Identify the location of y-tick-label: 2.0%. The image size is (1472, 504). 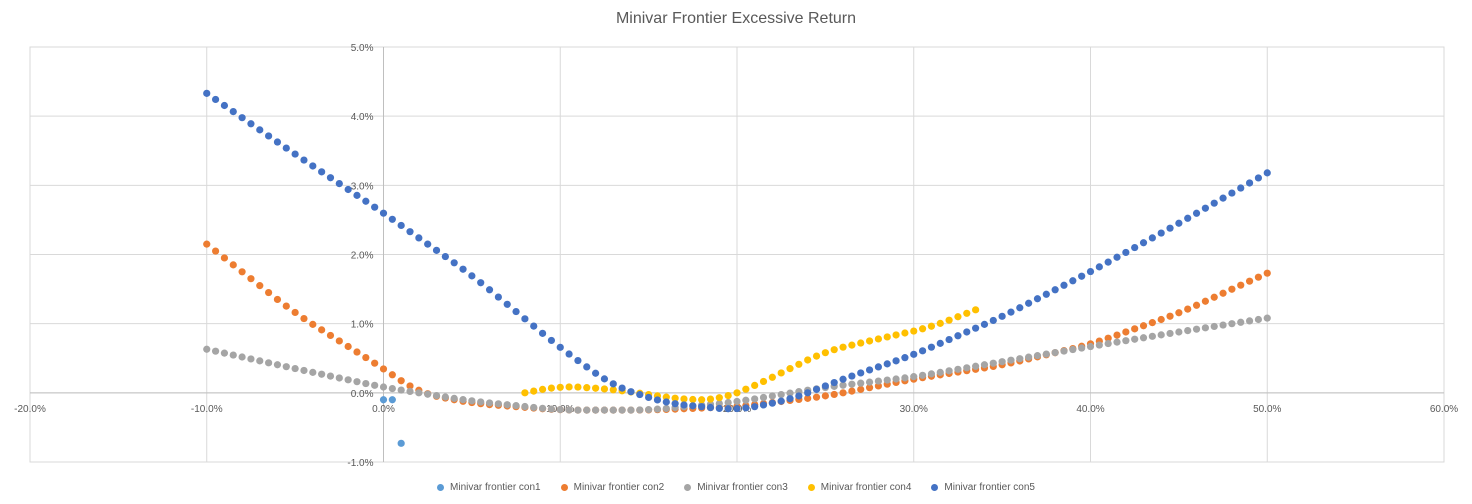
(362, 256).